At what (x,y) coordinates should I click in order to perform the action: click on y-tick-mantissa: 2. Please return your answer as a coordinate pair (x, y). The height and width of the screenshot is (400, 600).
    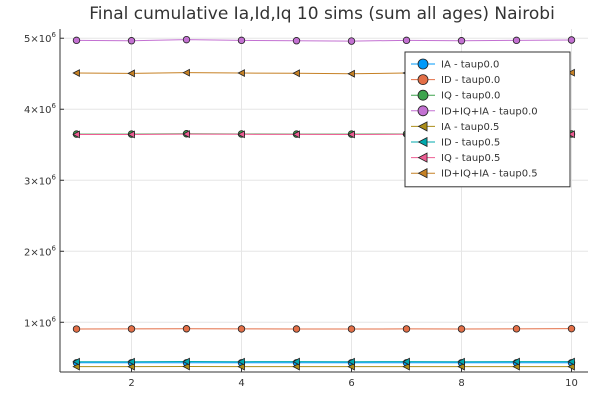
    Looking at the image, I should click on (27, 252).